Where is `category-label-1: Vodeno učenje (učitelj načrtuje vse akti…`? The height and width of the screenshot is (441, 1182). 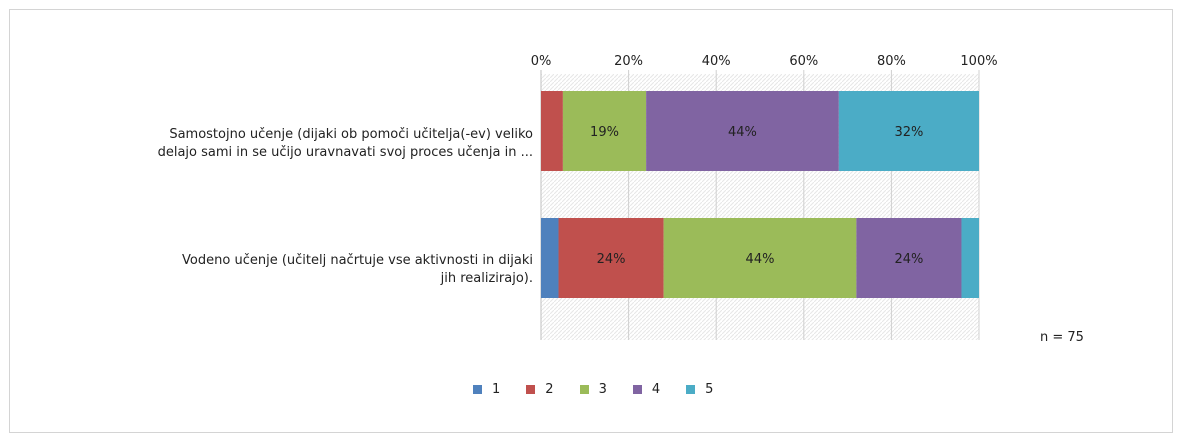
category-label-1: Vodeno učenje (učitelj načrtuje vse akti… is located at coordinates (298, 270).